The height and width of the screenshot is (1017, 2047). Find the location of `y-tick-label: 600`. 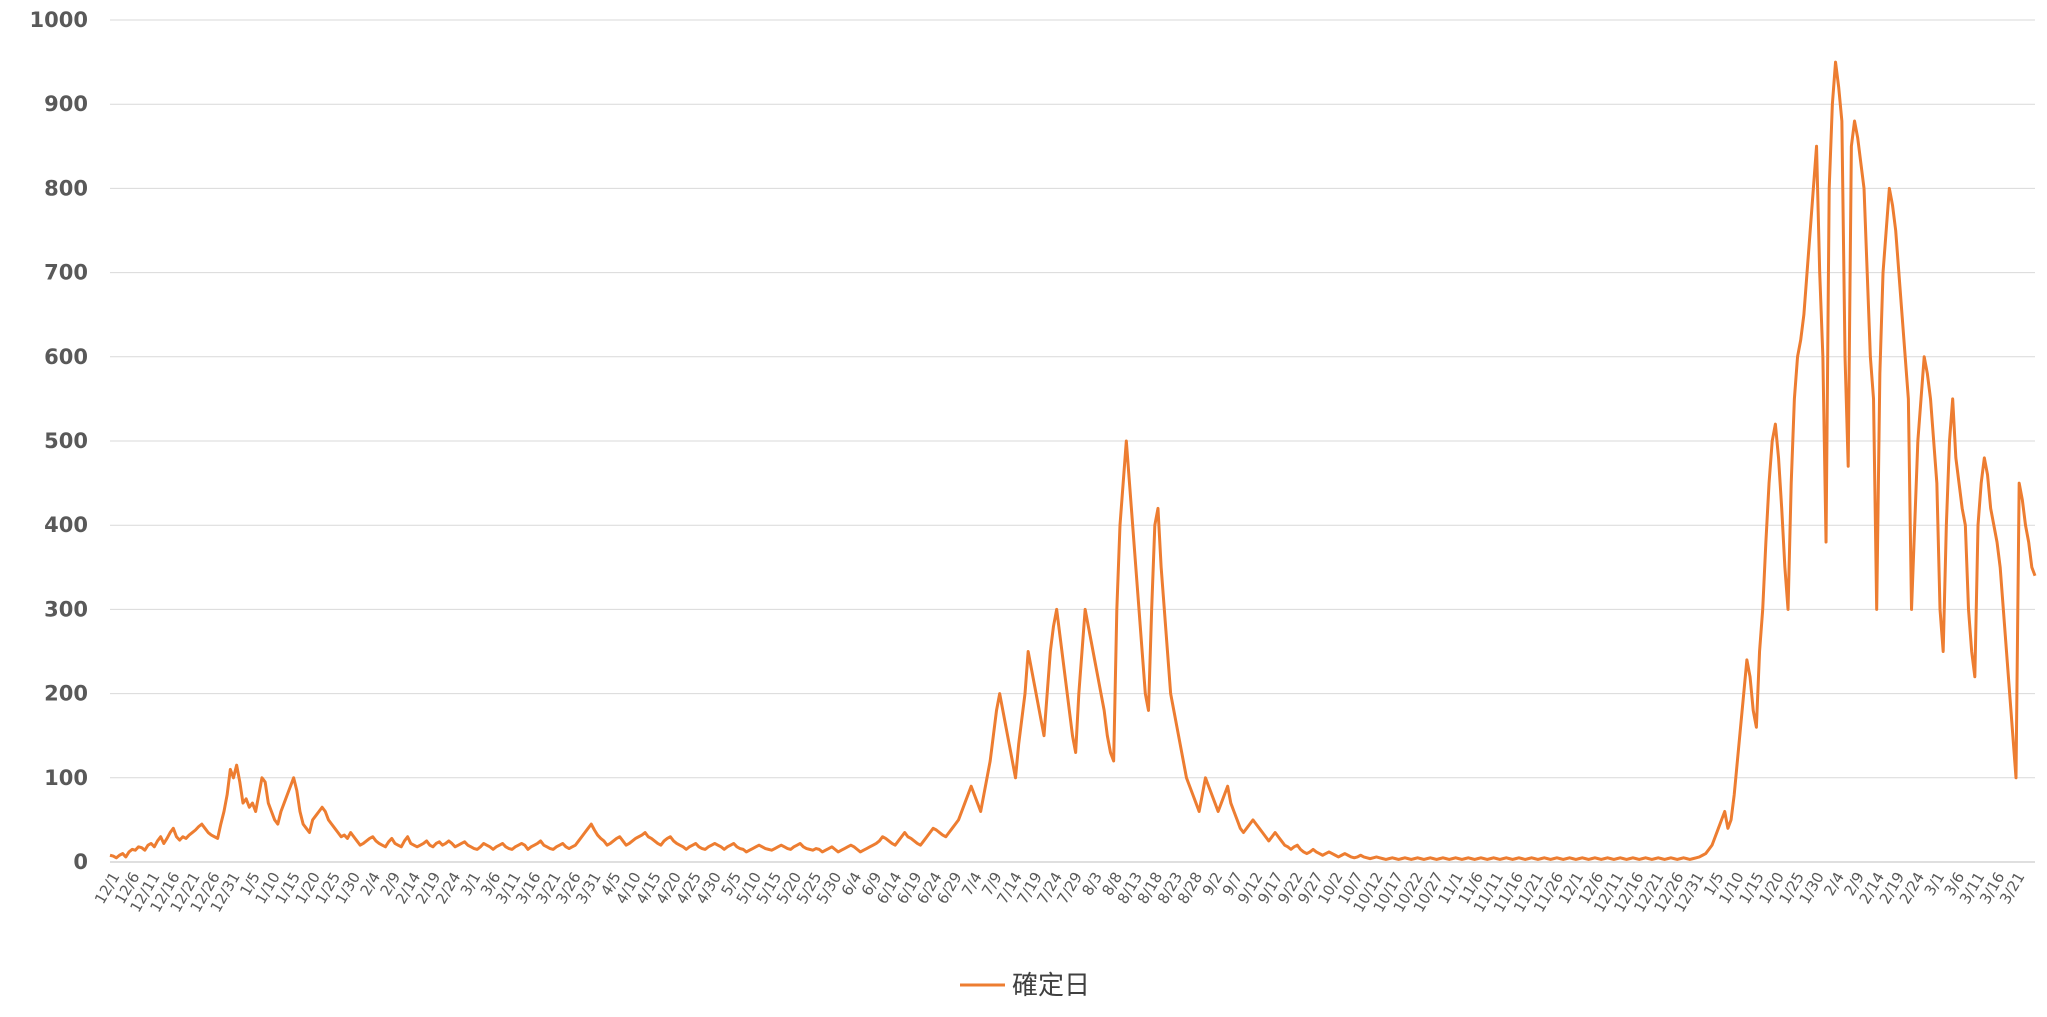

y-tick-label: 600 is located at coordinates (66, 357).